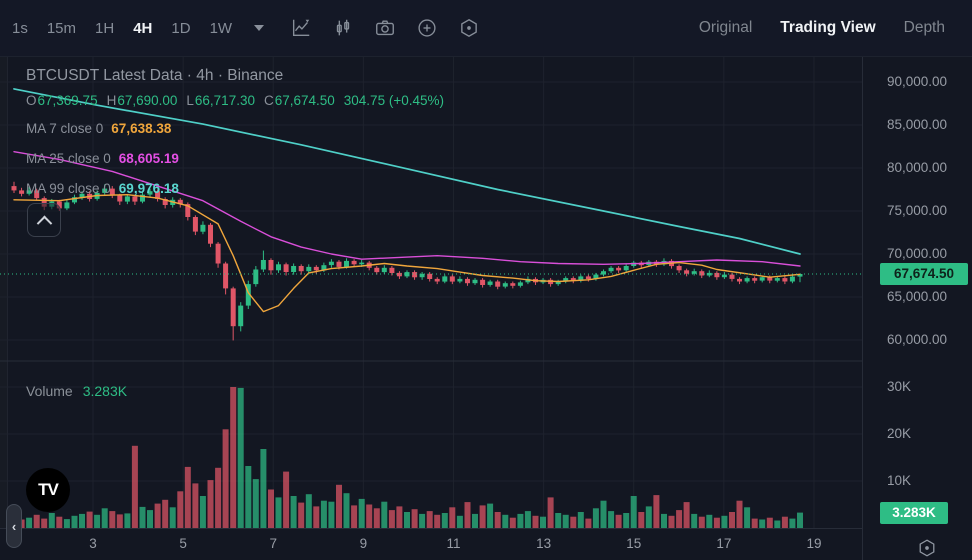 Image resolution: width=972 pixels, height=560 pixels. What do you see at coordinates (828, 27) in the screenshot?
I see `tab-trading-view: Trading View` at bounding box center [828, 27].